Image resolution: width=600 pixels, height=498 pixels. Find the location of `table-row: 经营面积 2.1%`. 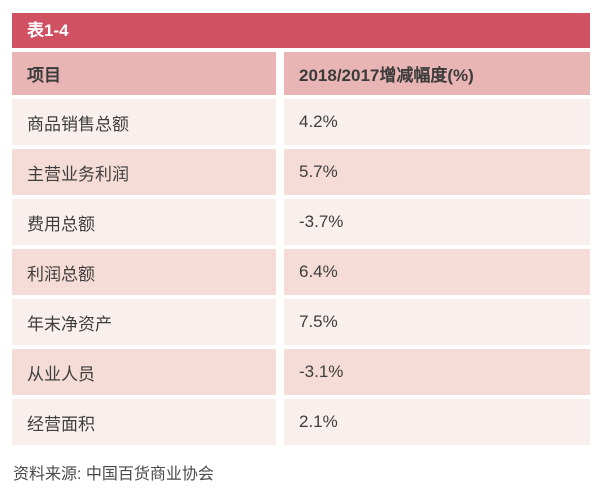

table-row: 经营面积 2.1% is located at coordinates (301, 422).